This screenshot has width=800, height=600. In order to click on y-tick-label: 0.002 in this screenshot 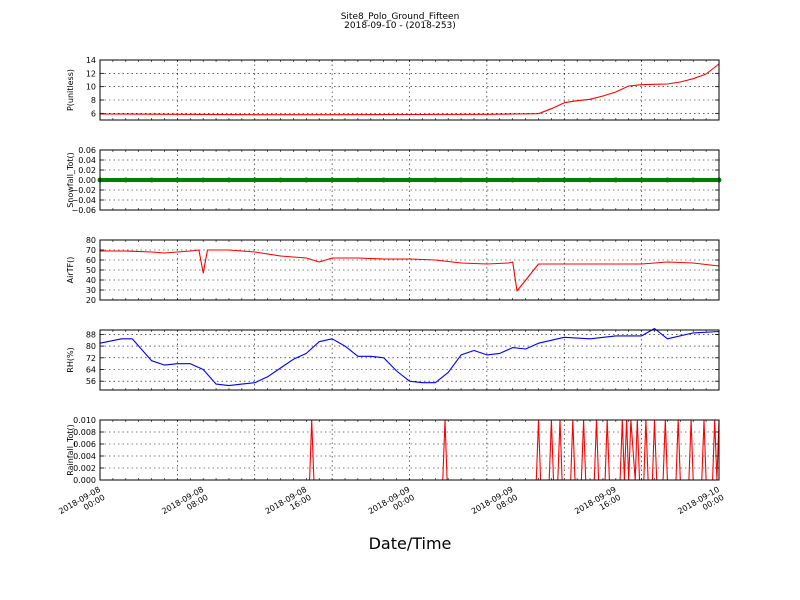, I will do `click(84, 468)`.